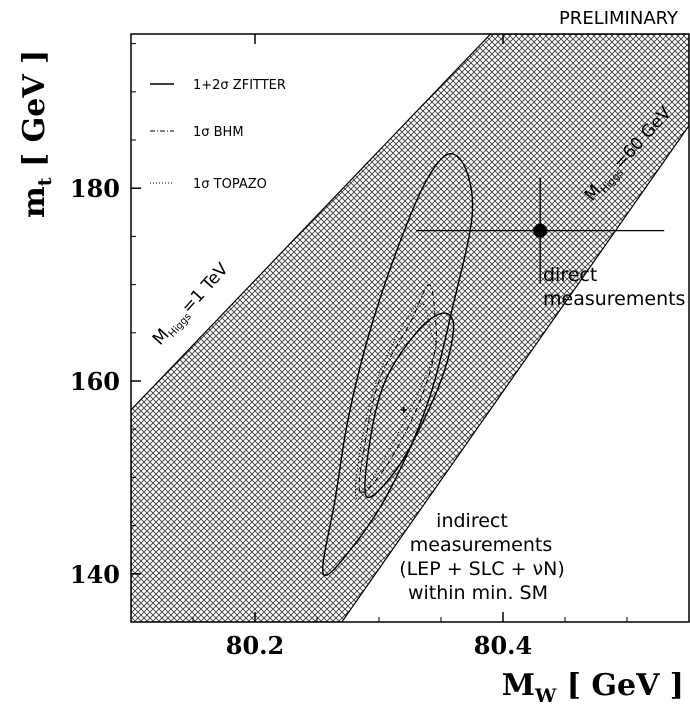 The width and height of the screenshot is (690, 706). Describe the element at coordinates (614, 299) in the screenshot. I see `direct-label-line2: measurements` at that location.